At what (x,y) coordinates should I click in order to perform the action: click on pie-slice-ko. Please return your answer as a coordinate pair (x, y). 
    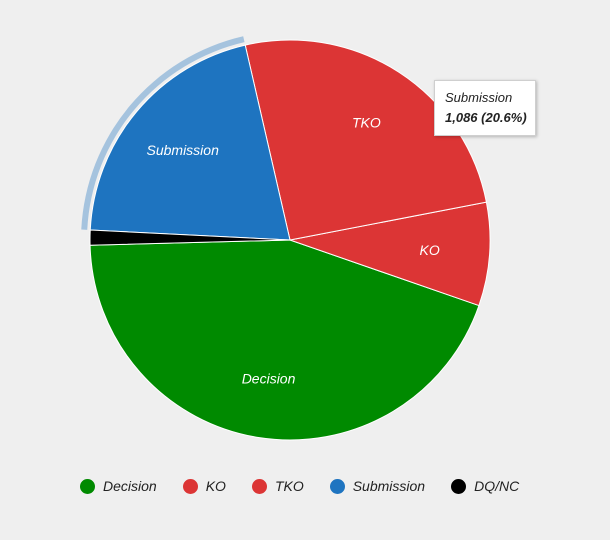
    Looking at the image, I should click on (389, 254).